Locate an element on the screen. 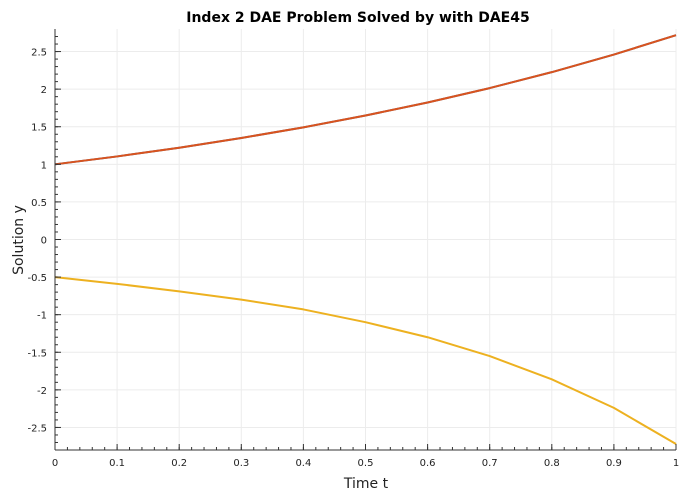  x-tick-label: 0.8 is located at coordinates (552, 463).